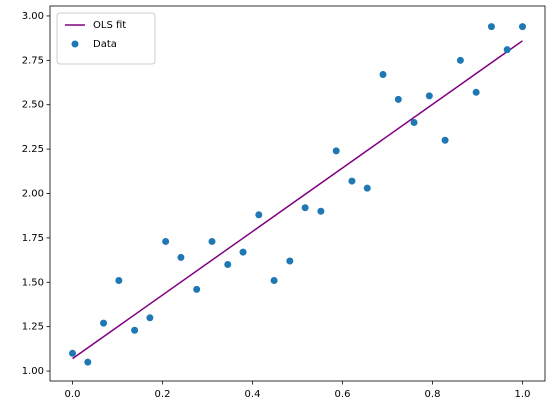 The height and width of the screenshot is (413, 556). Describe the element at coordinates (106, 38) in the screenshot. I see `legend: OLS fit Data` at that location.